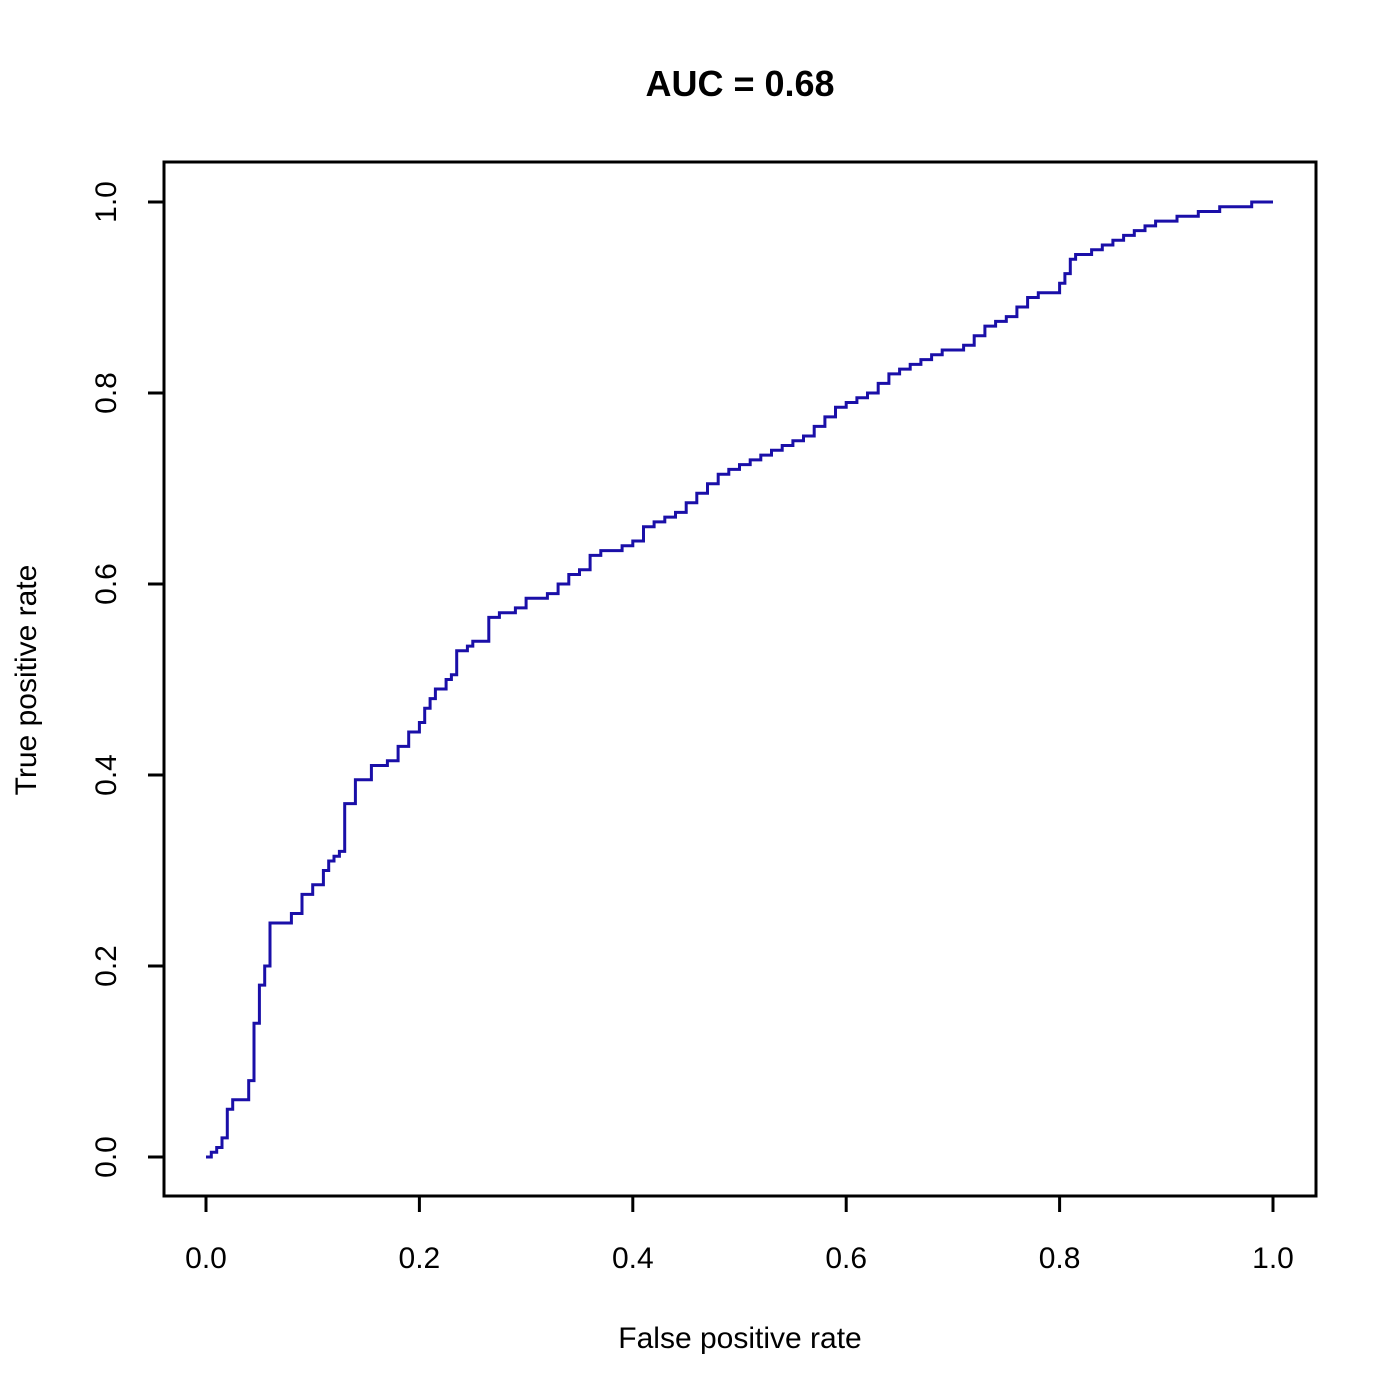 Image resolution: width=1400 pixels, height=1400 pixels. What do you see at coordinates (739, 83) in the screenshot?
I see `chart-title: AUC = 0.68` at bounding box center [739, 83].